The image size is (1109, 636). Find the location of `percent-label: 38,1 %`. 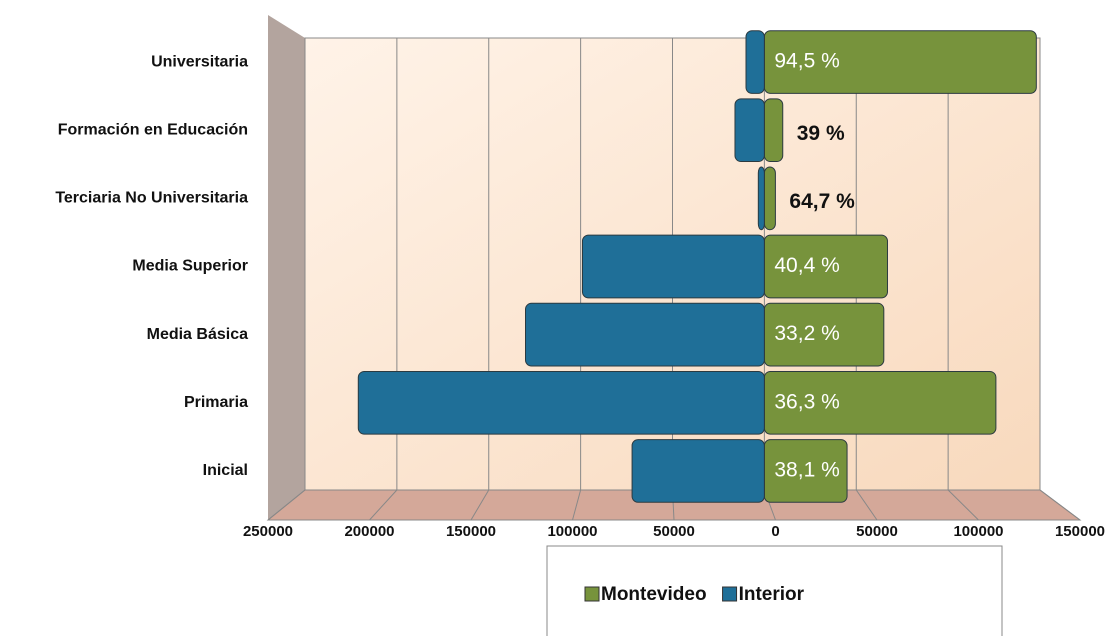

percent-label: 38,1 % is located at coordinates (806, 469).